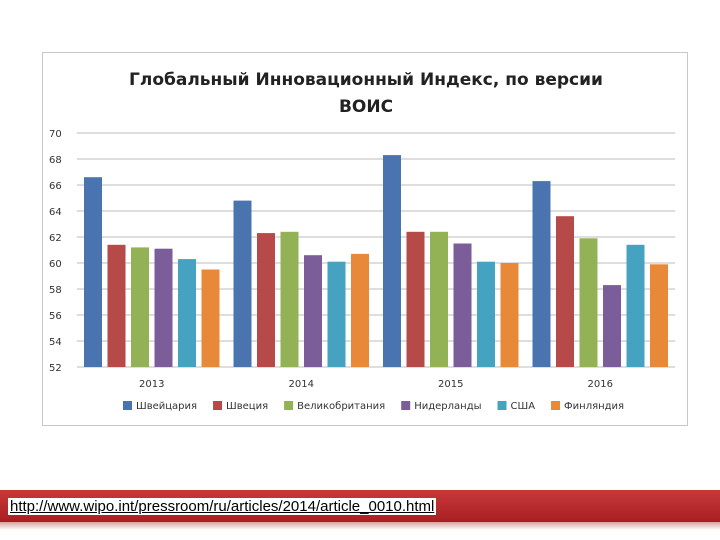  I want to click on legend-label: Великобритания, so click(341, 406).